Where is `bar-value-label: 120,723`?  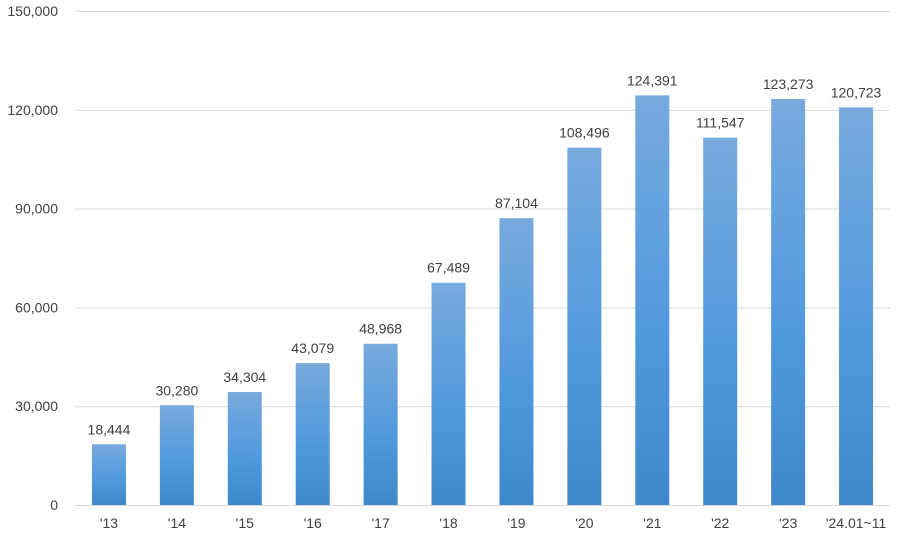 bar-value-label: 120,723 is located at coordinates (856, 92).